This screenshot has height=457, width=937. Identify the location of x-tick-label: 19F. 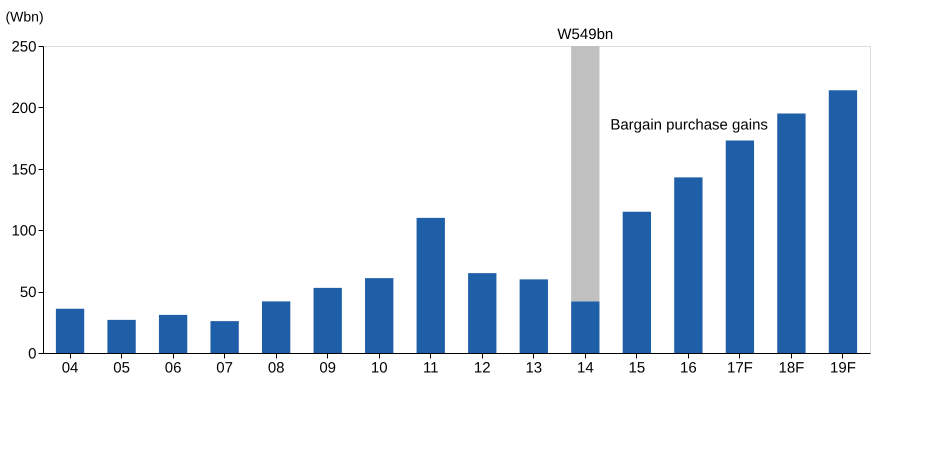
(843, 368).